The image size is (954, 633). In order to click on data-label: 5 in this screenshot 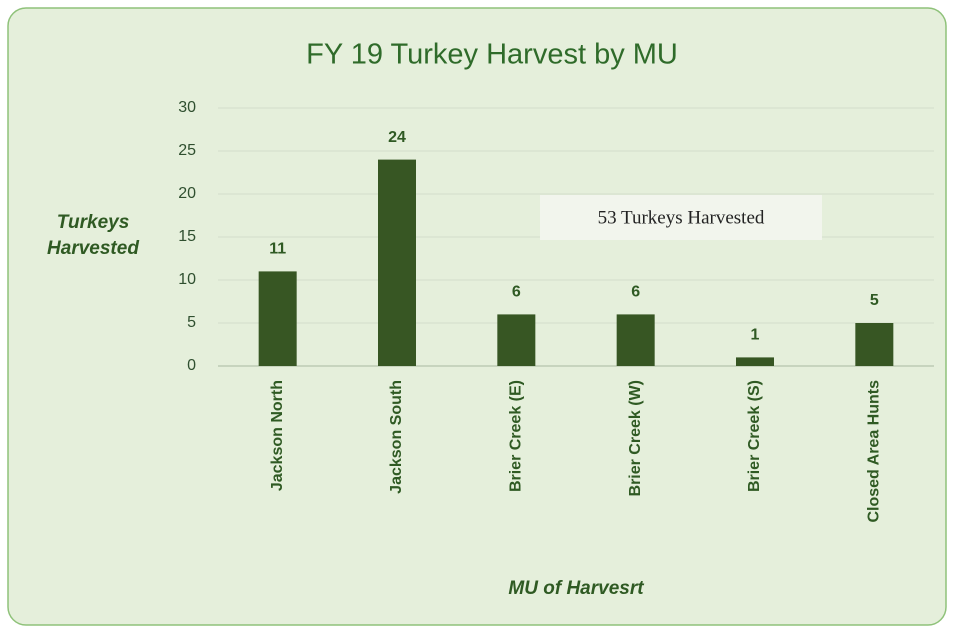, I will do `click(874, 300)`.